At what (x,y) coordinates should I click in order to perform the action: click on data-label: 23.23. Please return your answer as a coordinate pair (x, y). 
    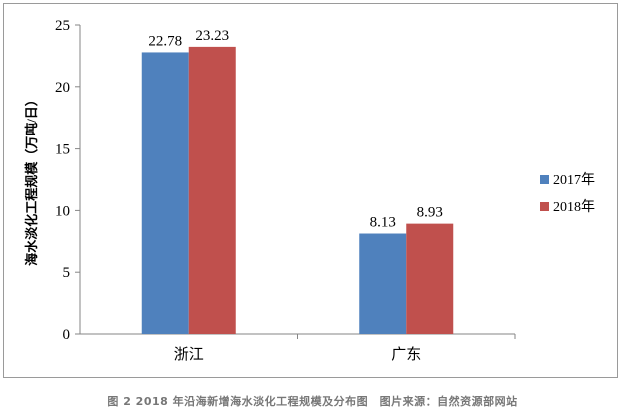
    Looking at the image, I should click on (212, 36).